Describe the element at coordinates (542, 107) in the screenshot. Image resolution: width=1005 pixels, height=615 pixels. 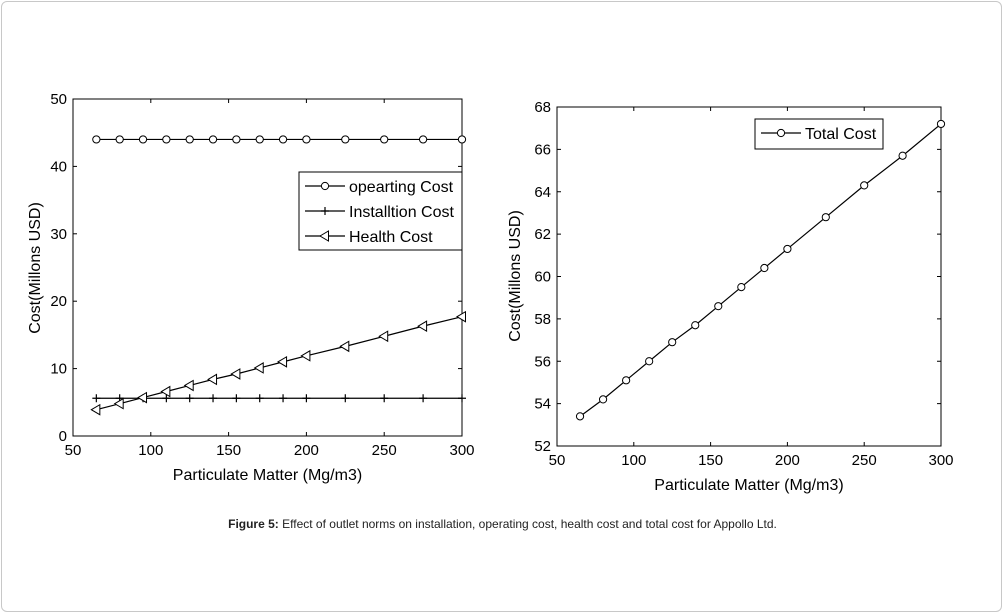
I see `y-tick-label: 68` at that location.